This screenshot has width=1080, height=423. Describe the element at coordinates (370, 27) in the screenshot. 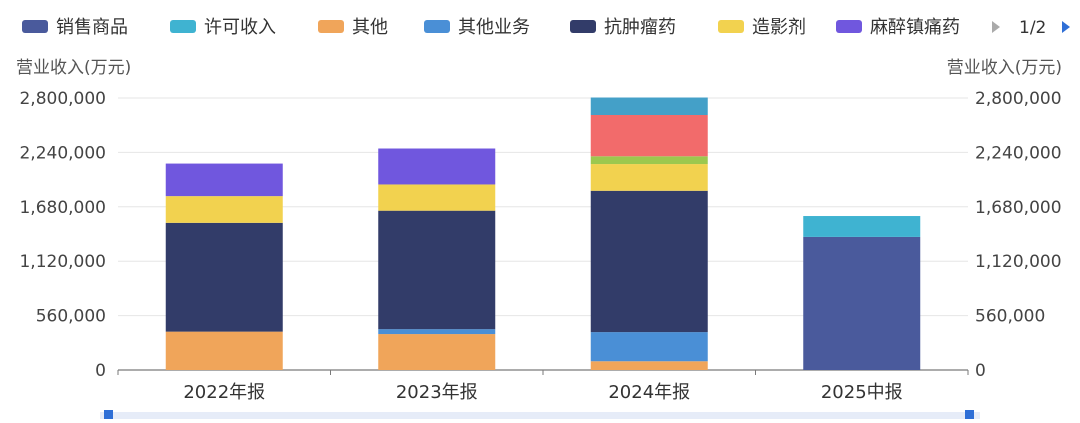

I see `legend-label: 其他` at that location.